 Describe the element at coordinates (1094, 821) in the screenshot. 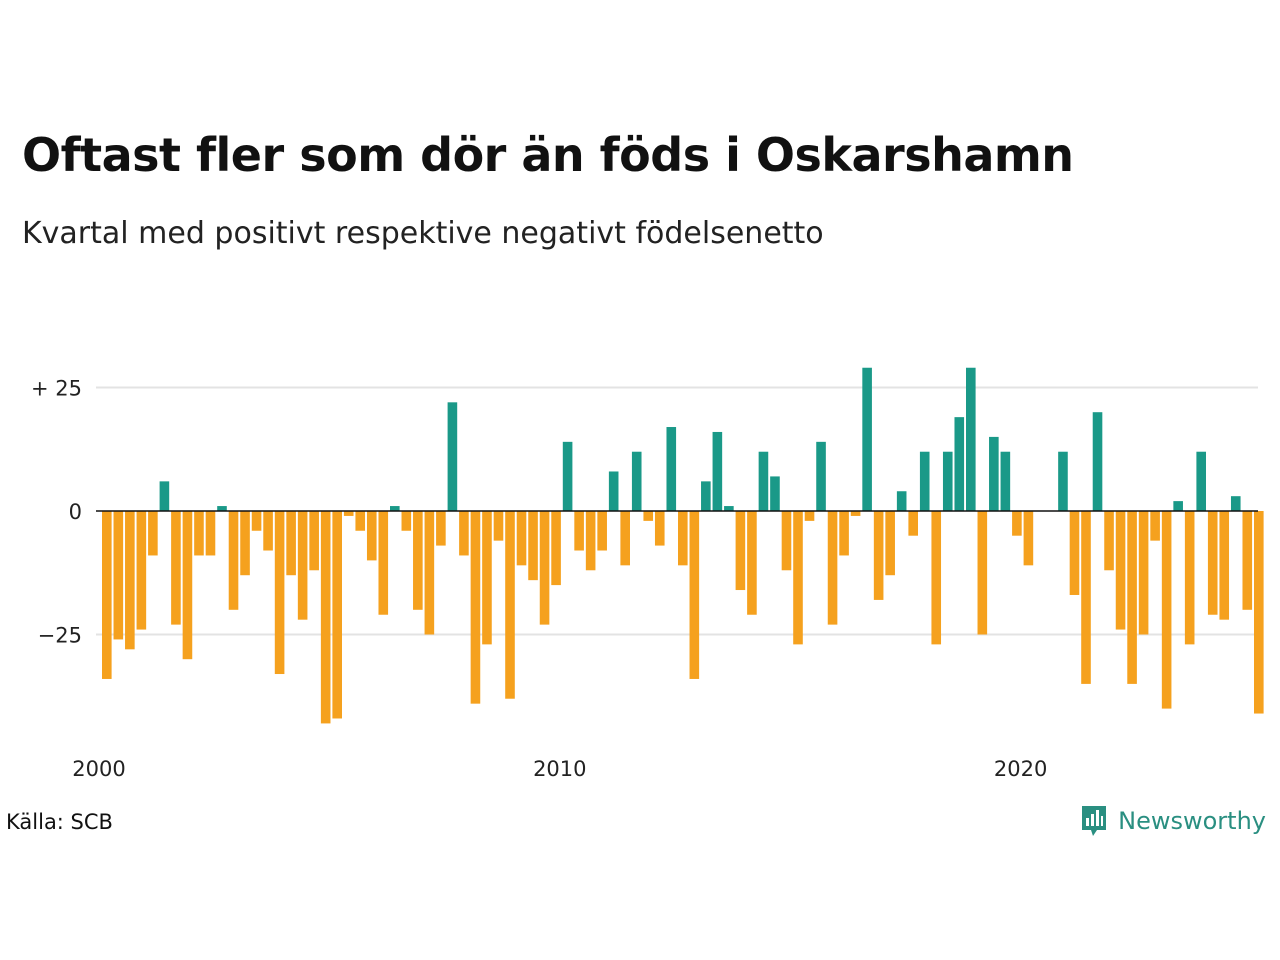

I see `newsworthy-chart-icon` at that location.